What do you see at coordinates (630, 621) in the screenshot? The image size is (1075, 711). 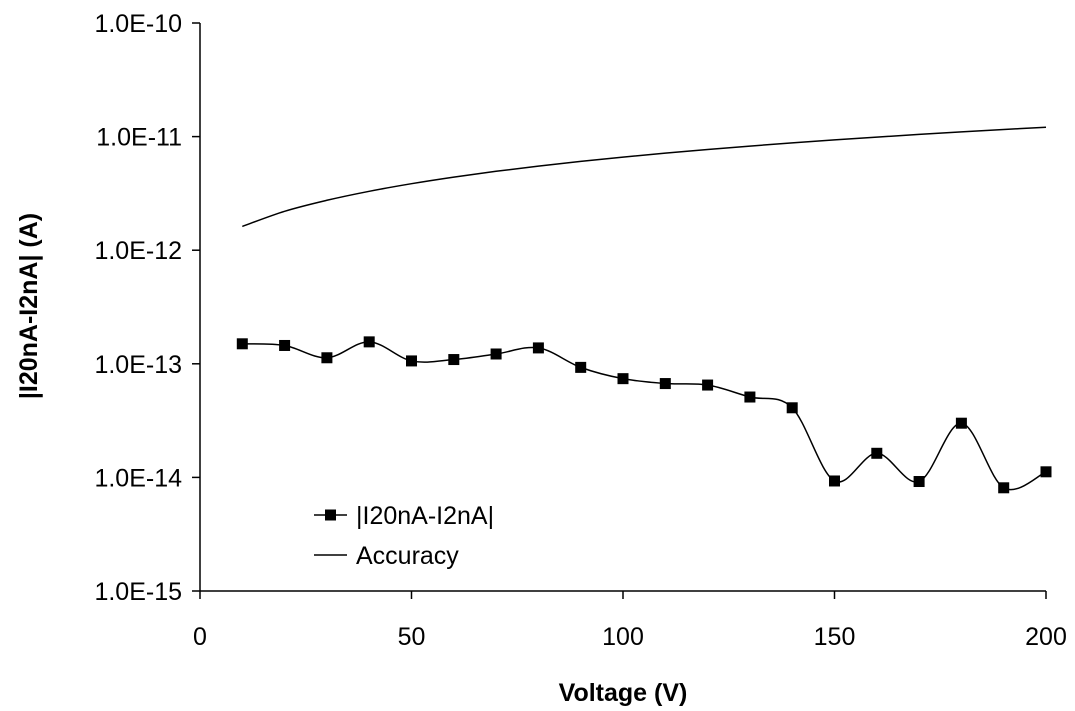 I see `x-axis-ticks: 0 50 100 150 200` at bounding box center [630, 621].